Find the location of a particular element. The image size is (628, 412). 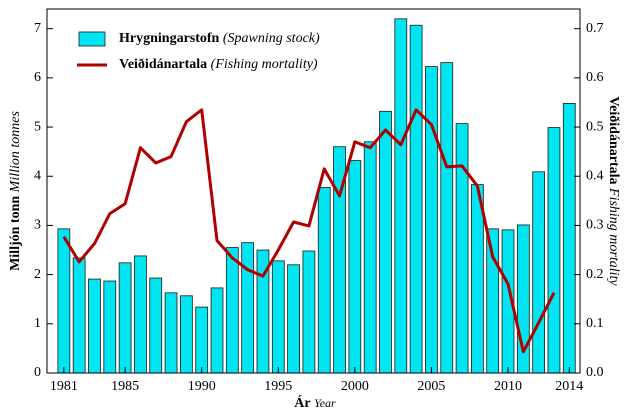

legend-name-en: (Spawning stock) is located at coordinates (271, 38).